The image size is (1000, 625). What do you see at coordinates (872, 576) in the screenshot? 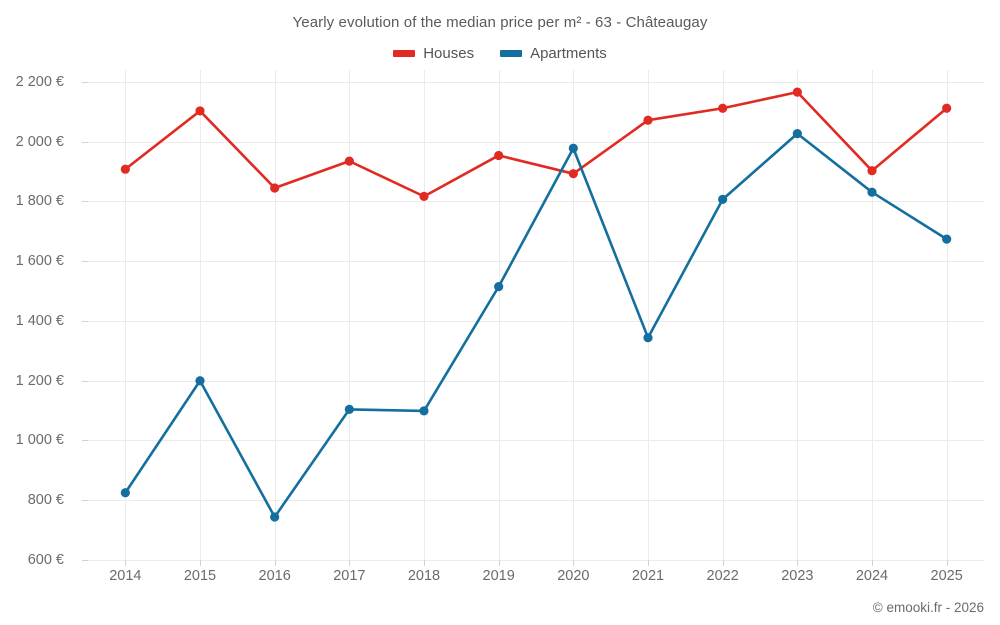
I see `x-tick-label: 2024` at bounding box center [872, 576].